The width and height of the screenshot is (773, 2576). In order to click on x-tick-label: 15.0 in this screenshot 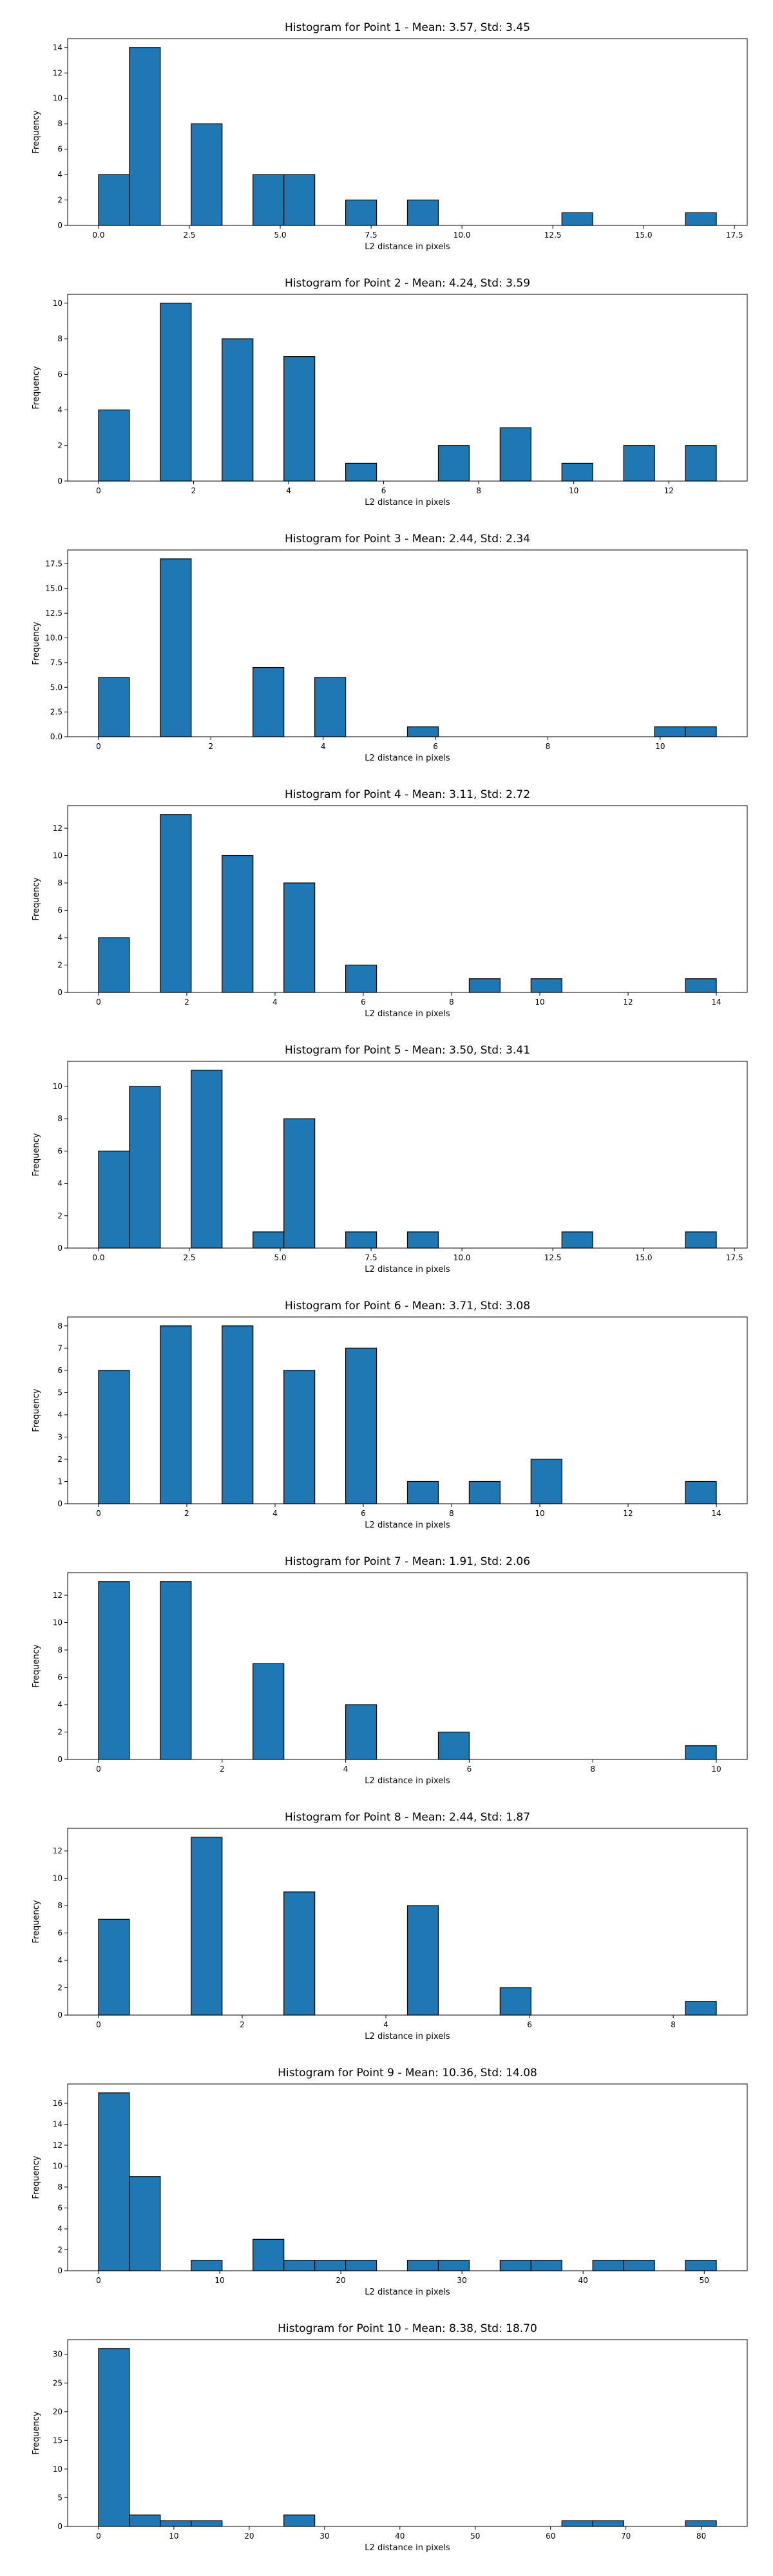, I will do `click(644, 235)`.